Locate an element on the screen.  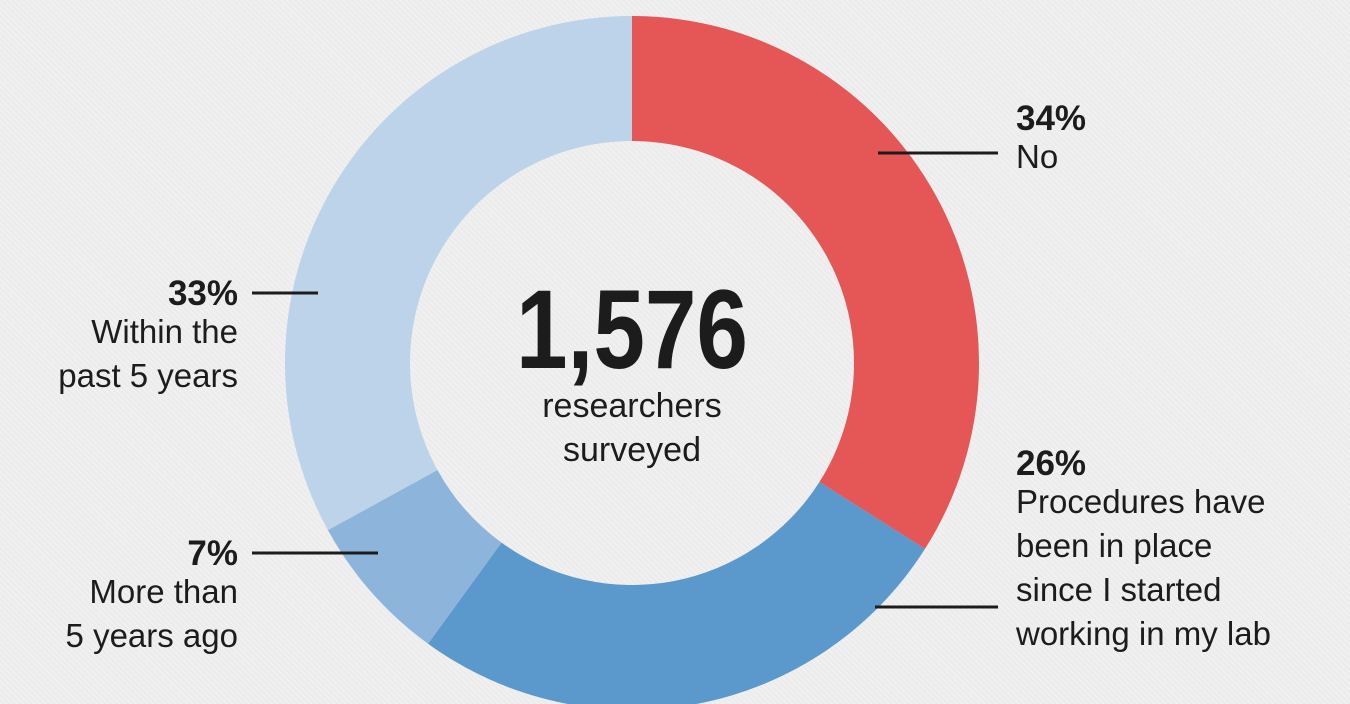
slice-percent-label-0: 34% is located at coordinates (1051, 118).